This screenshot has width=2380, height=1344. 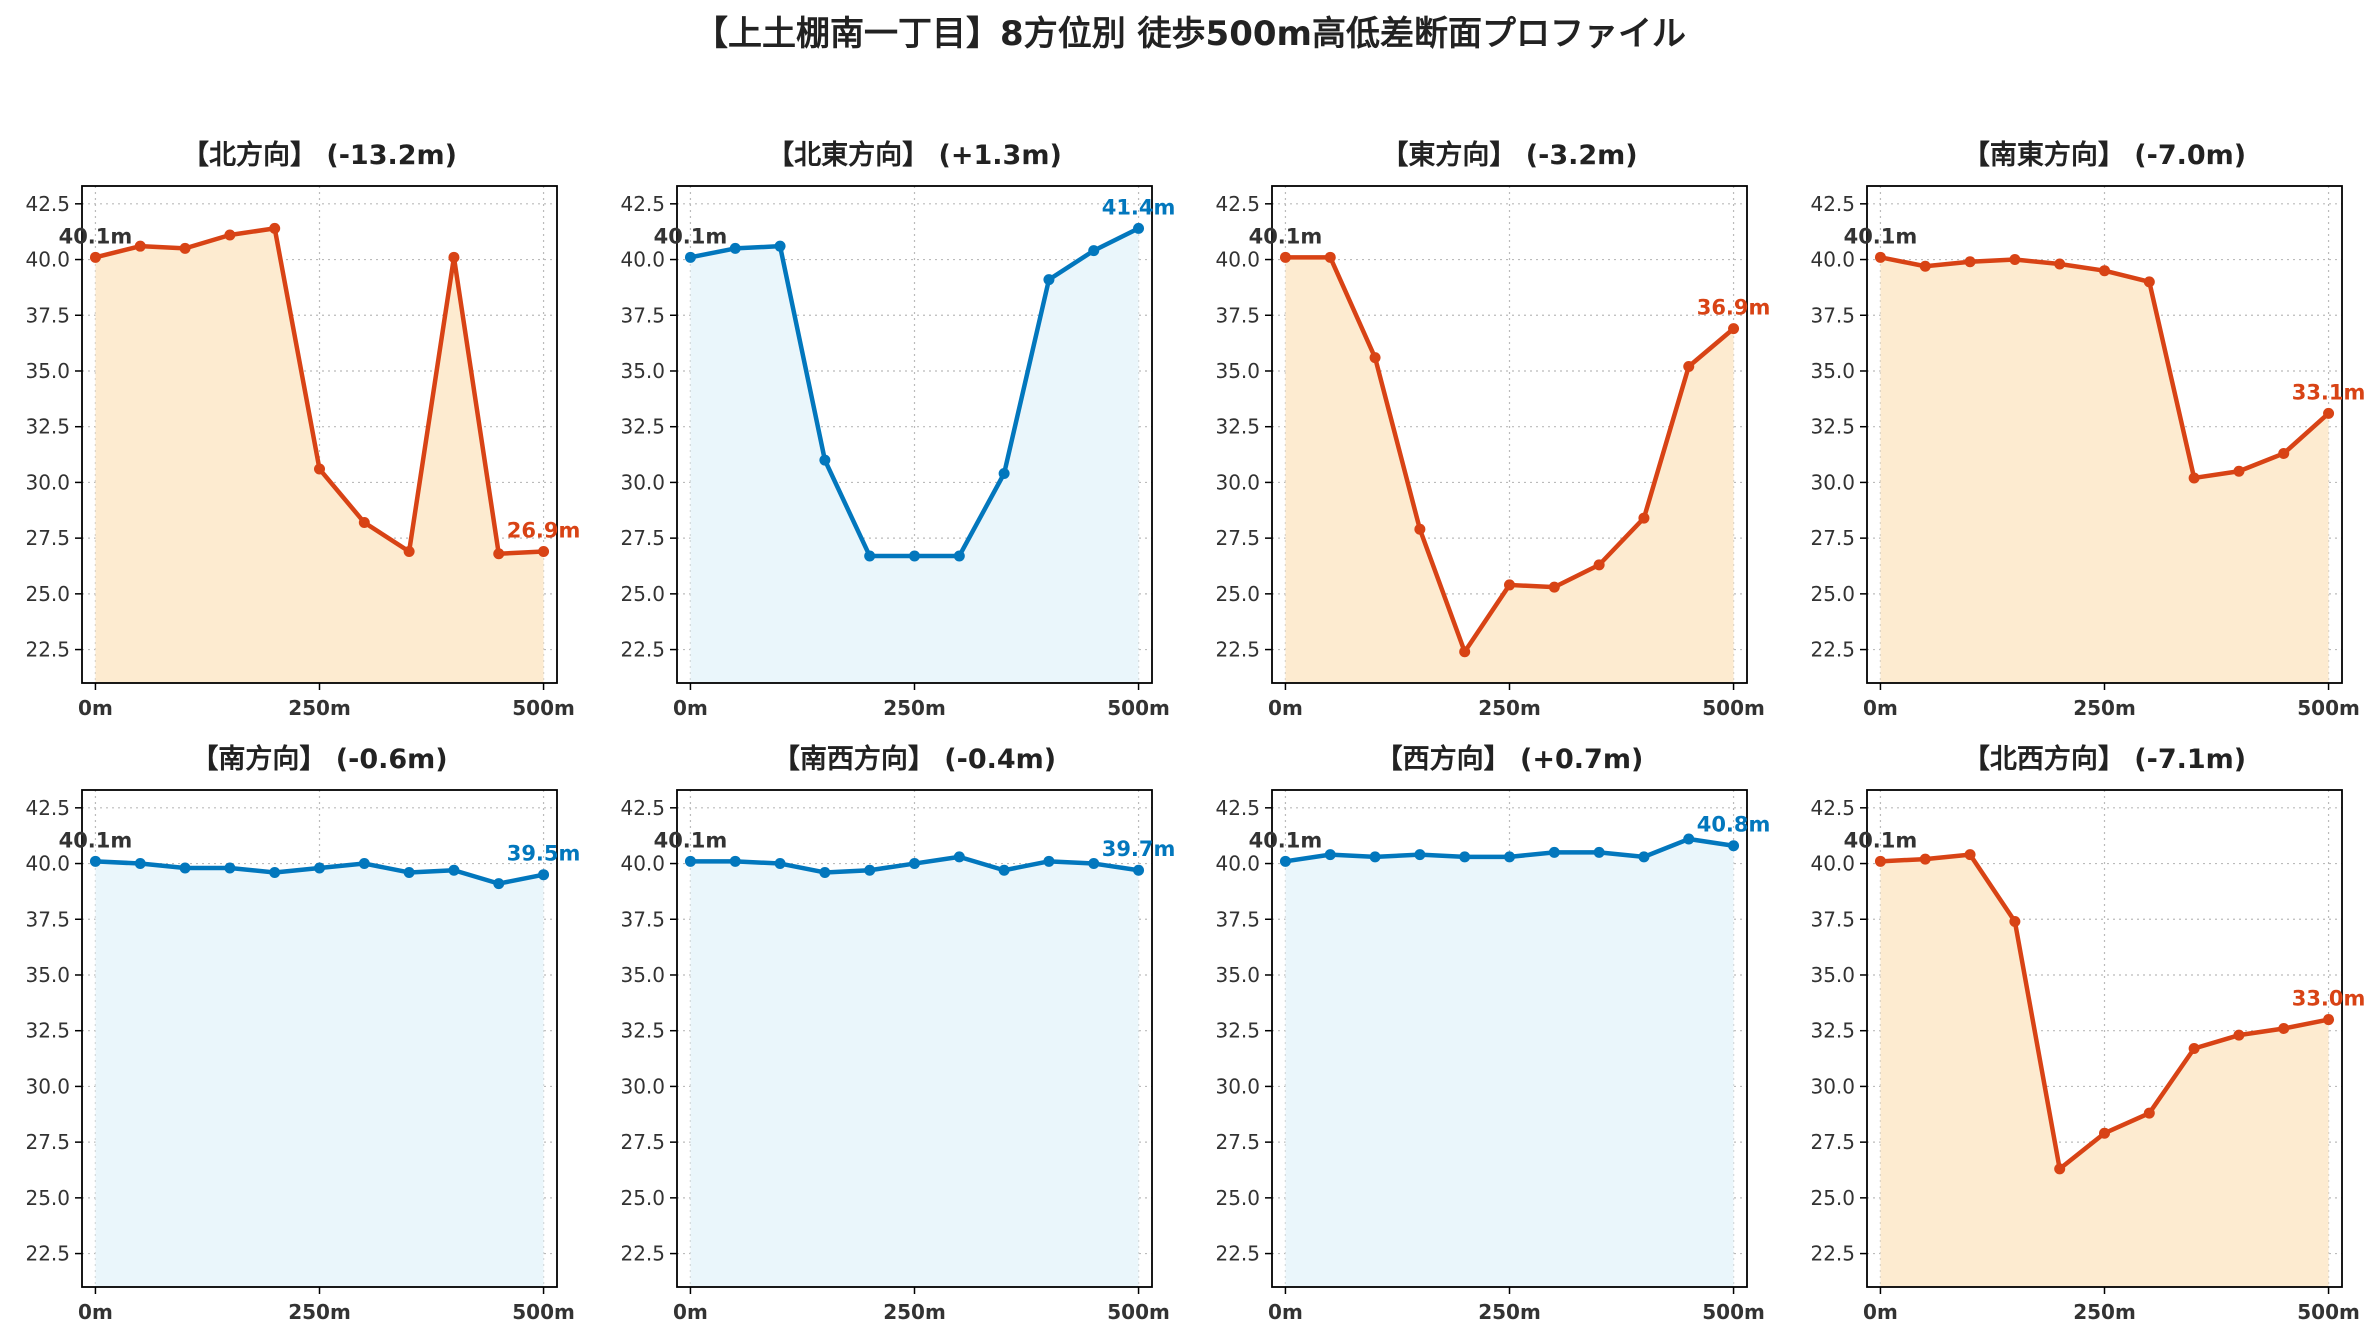 I want to click on x-tick-label: 0m, so click(x=1880, y=1312).